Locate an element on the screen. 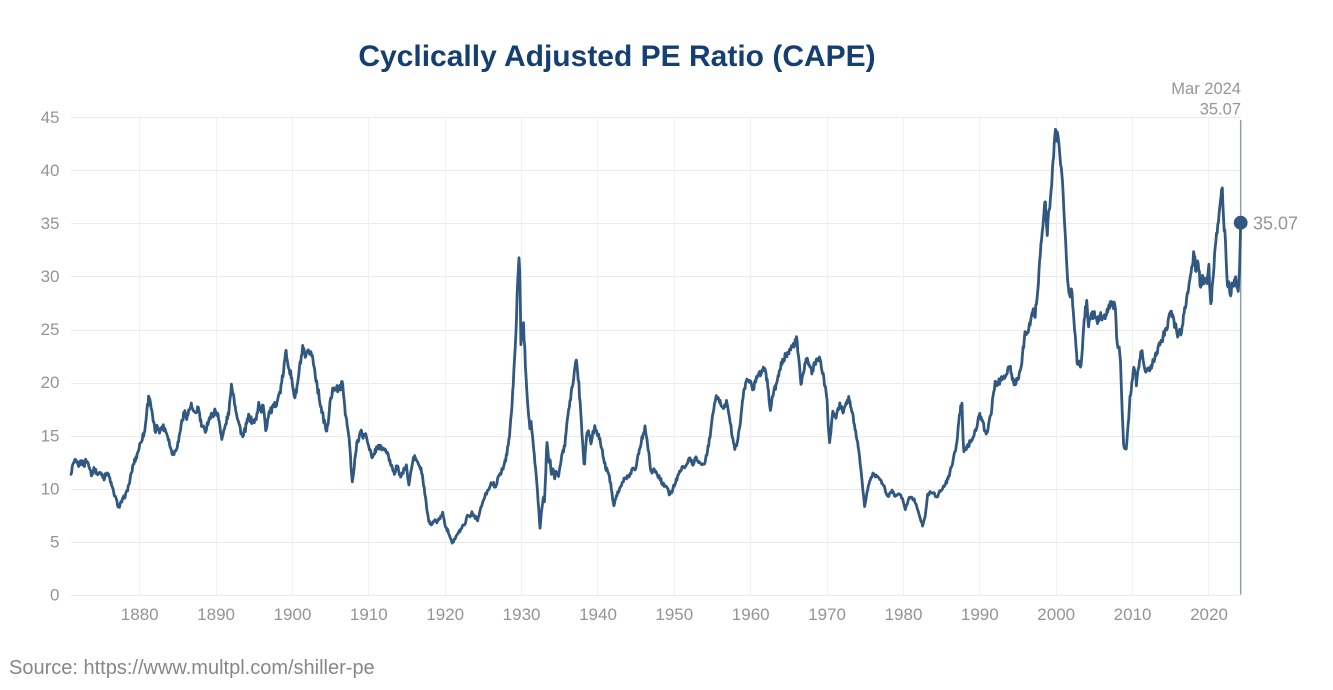 Image resolution: width=1333 pixels, height=690 pixels. svg-text: 1930 is located at coordinates (522, 614).